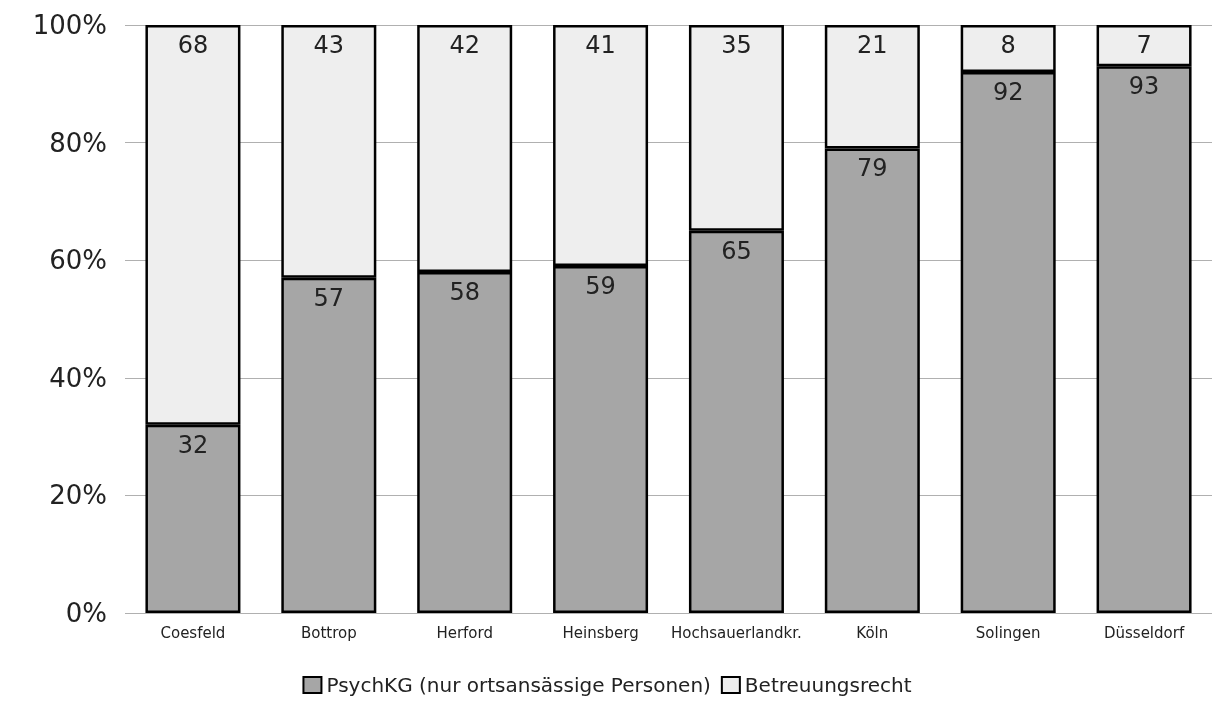 The image size is (1214, 708). Describe the element at coordinates (464, 632) in the screenshot. I see `x-tick-label: Herford` at that location.